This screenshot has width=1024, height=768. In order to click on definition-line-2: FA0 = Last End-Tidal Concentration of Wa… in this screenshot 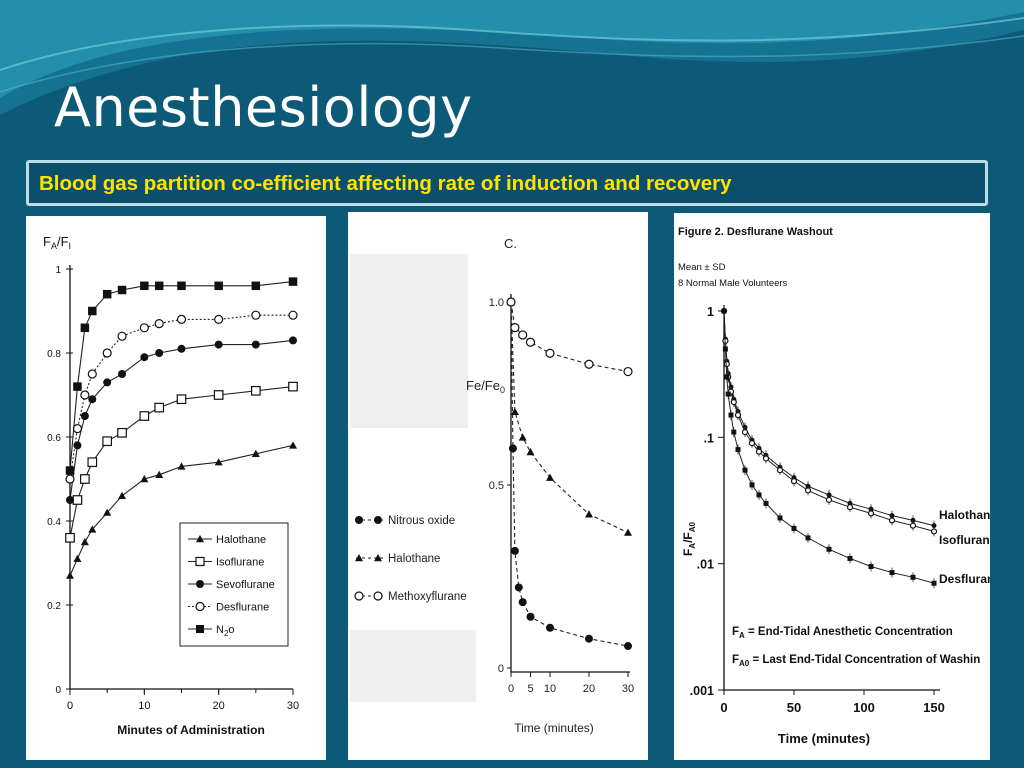, I will do `click(856, 661)`.